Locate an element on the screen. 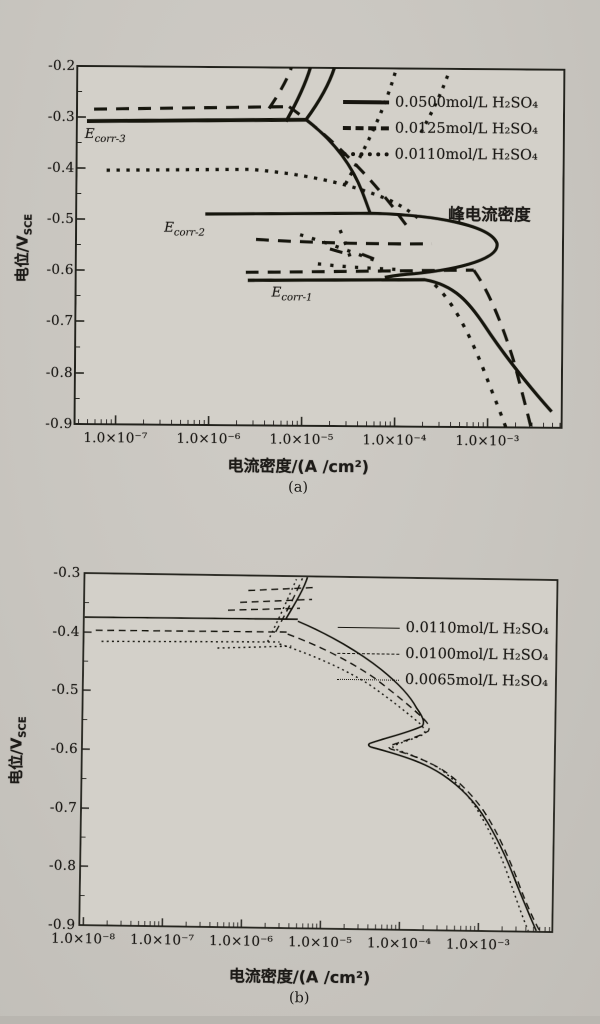 This screenshot has height=1024, width=600. x-tick-label: 1.0×10⁻⁴ is located at coordinates (394, 440).